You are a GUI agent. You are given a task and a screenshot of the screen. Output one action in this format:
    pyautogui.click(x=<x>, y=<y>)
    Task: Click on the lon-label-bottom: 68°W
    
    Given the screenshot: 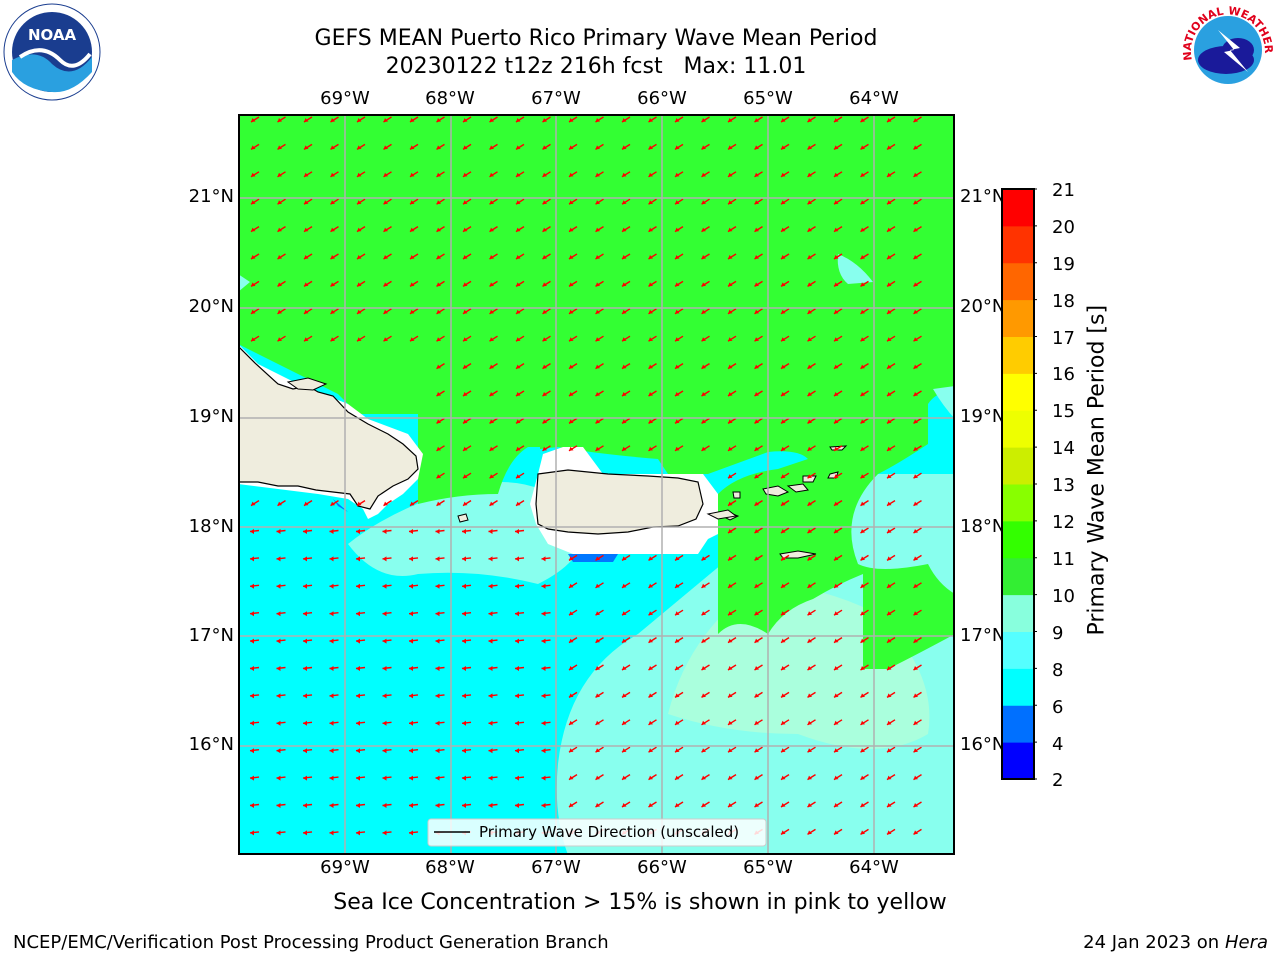 What is the action you would take?
    pyautogui.click(x=450, y=867)
    